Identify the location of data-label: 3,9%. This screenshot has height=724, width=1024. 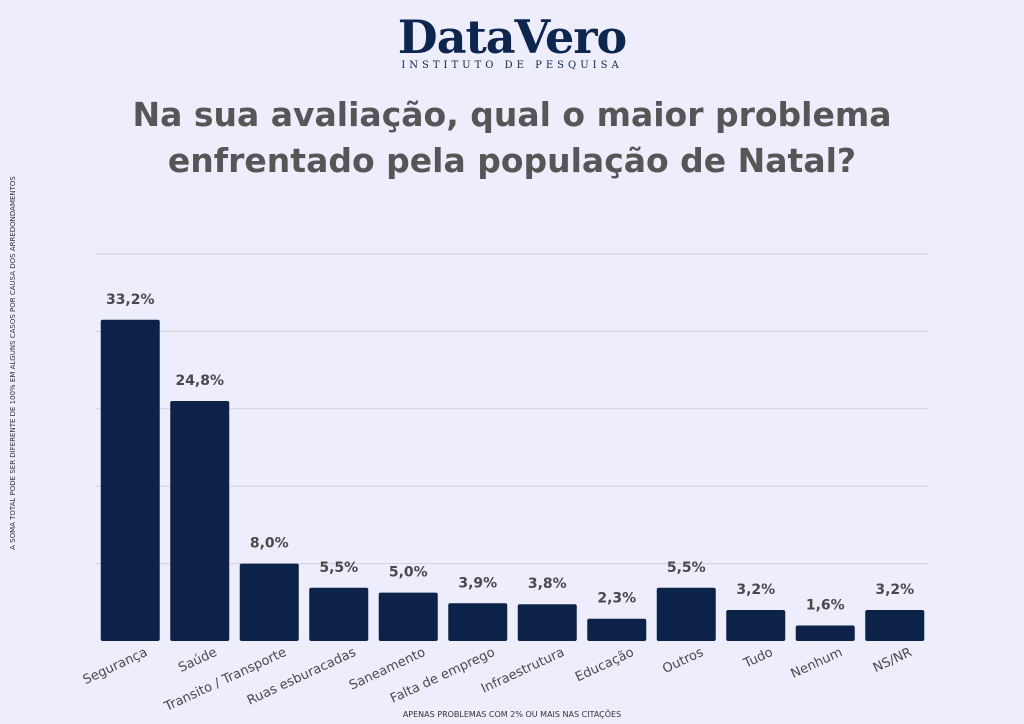
(477, 583).